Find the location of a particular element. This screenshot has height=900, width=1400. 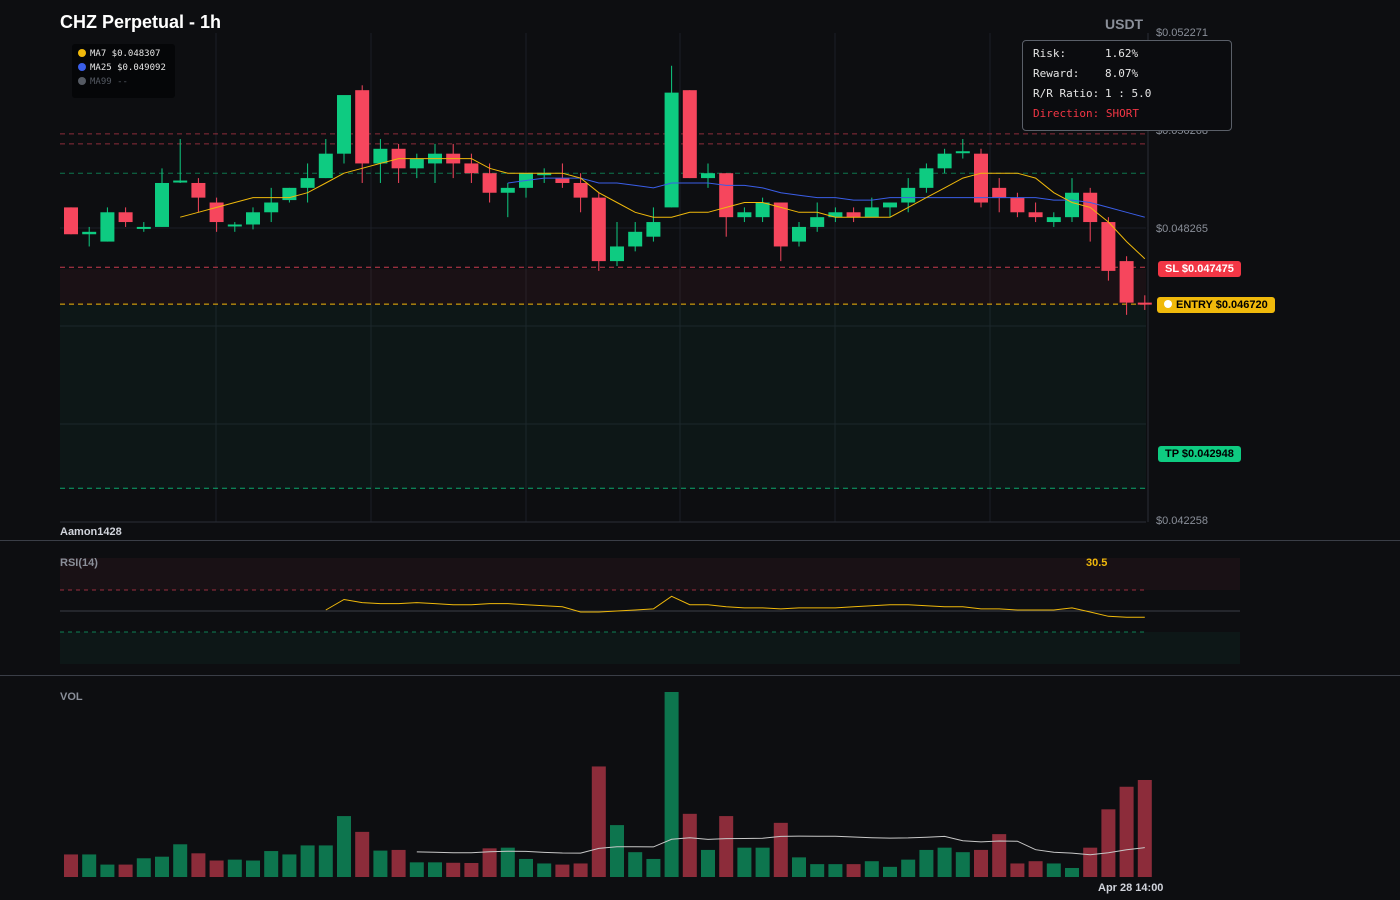

volume-label: VOL is located at coordinates (71, 697).